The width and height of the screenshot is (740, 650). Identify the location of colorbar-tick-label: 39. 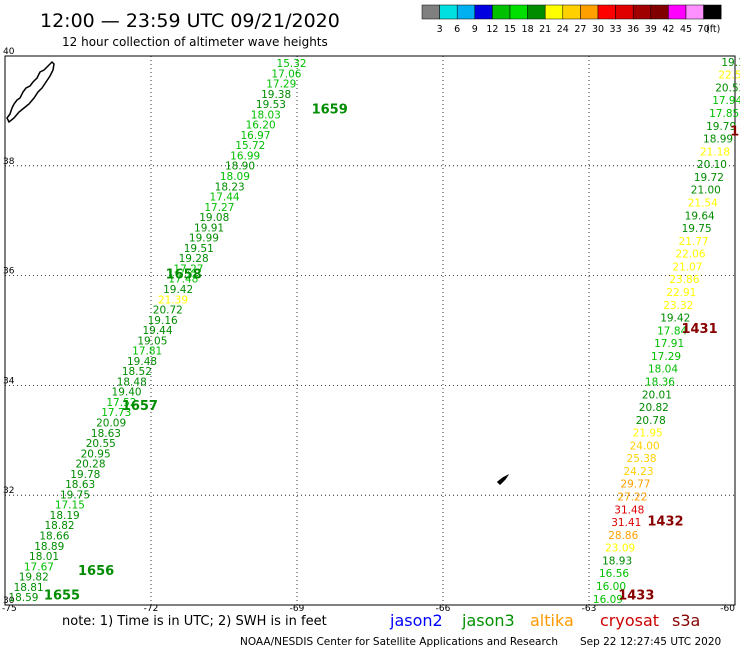
(651, 29).